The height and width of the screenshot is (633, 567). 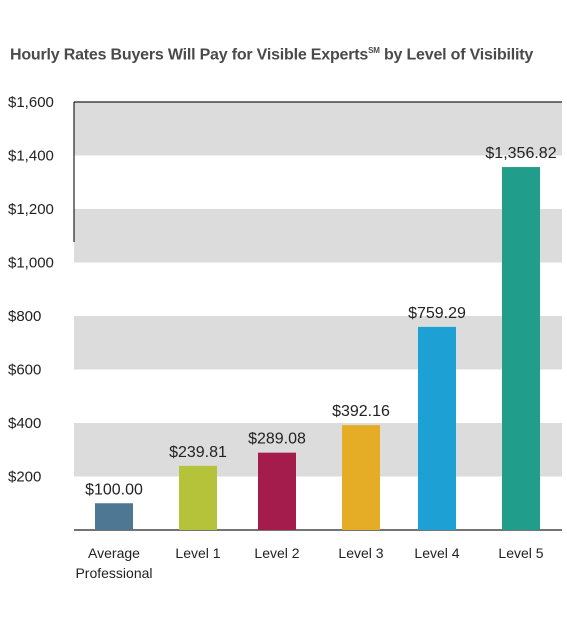 What do you see at coordinates (31, 156) in the screenshot?
I see `y-tick-label: $1,400` at bounding box center [31, 156].